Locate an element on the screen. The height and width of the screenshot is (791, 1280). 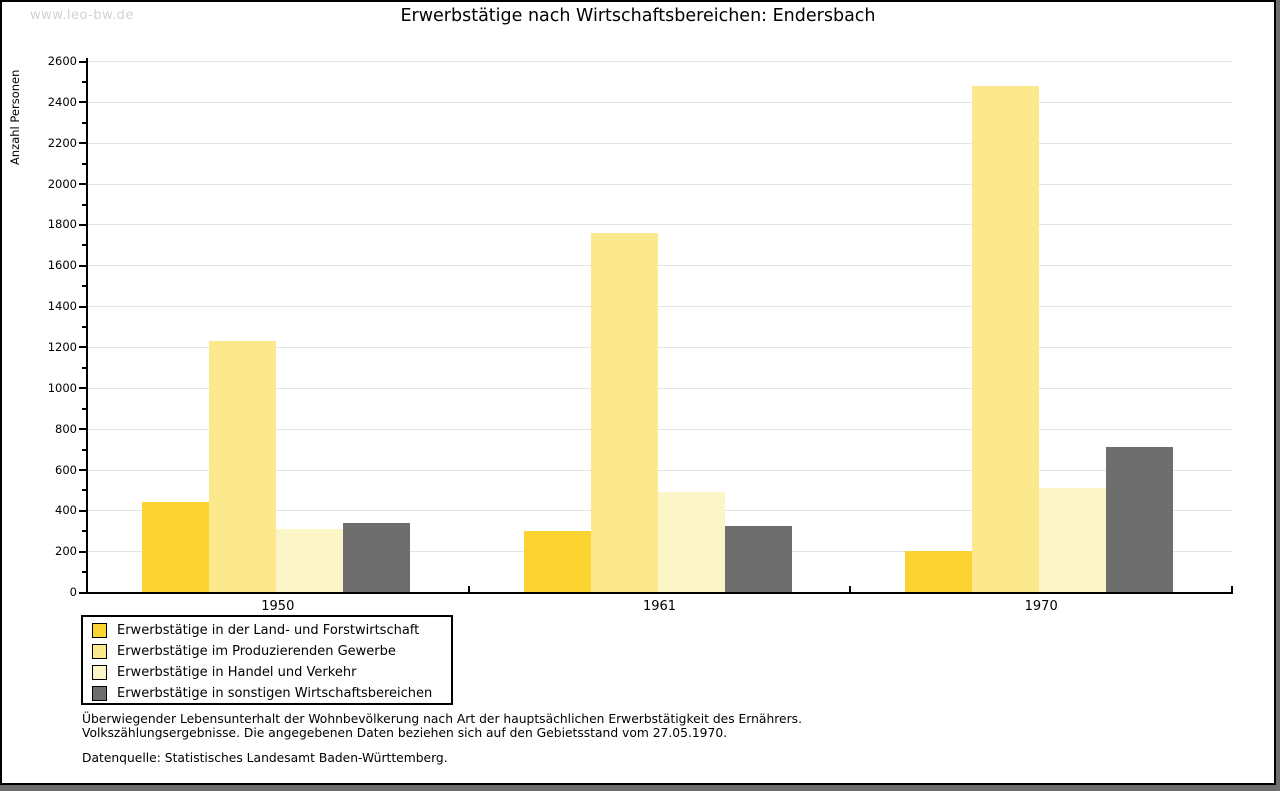
bar-1950-series4 is located at coordinates (376, 557).